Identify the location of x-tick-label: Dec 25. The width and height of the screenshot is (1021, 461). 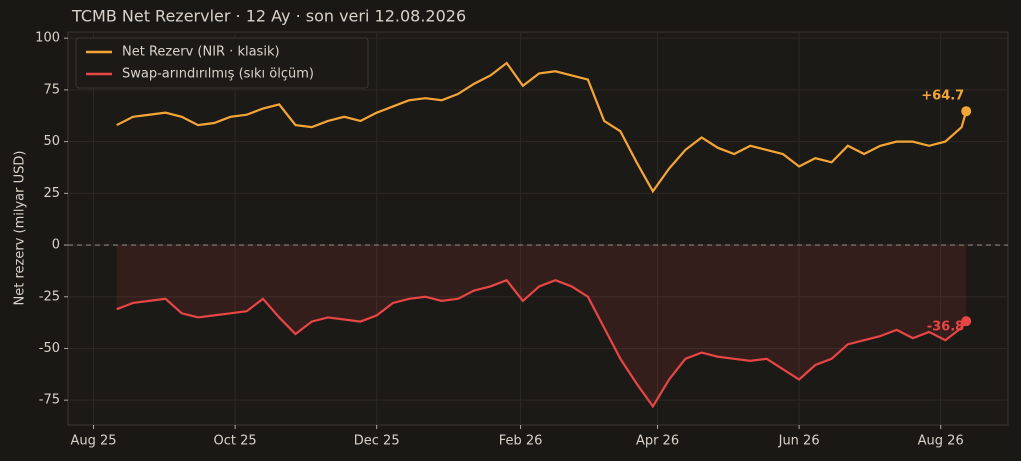
(377, 441).